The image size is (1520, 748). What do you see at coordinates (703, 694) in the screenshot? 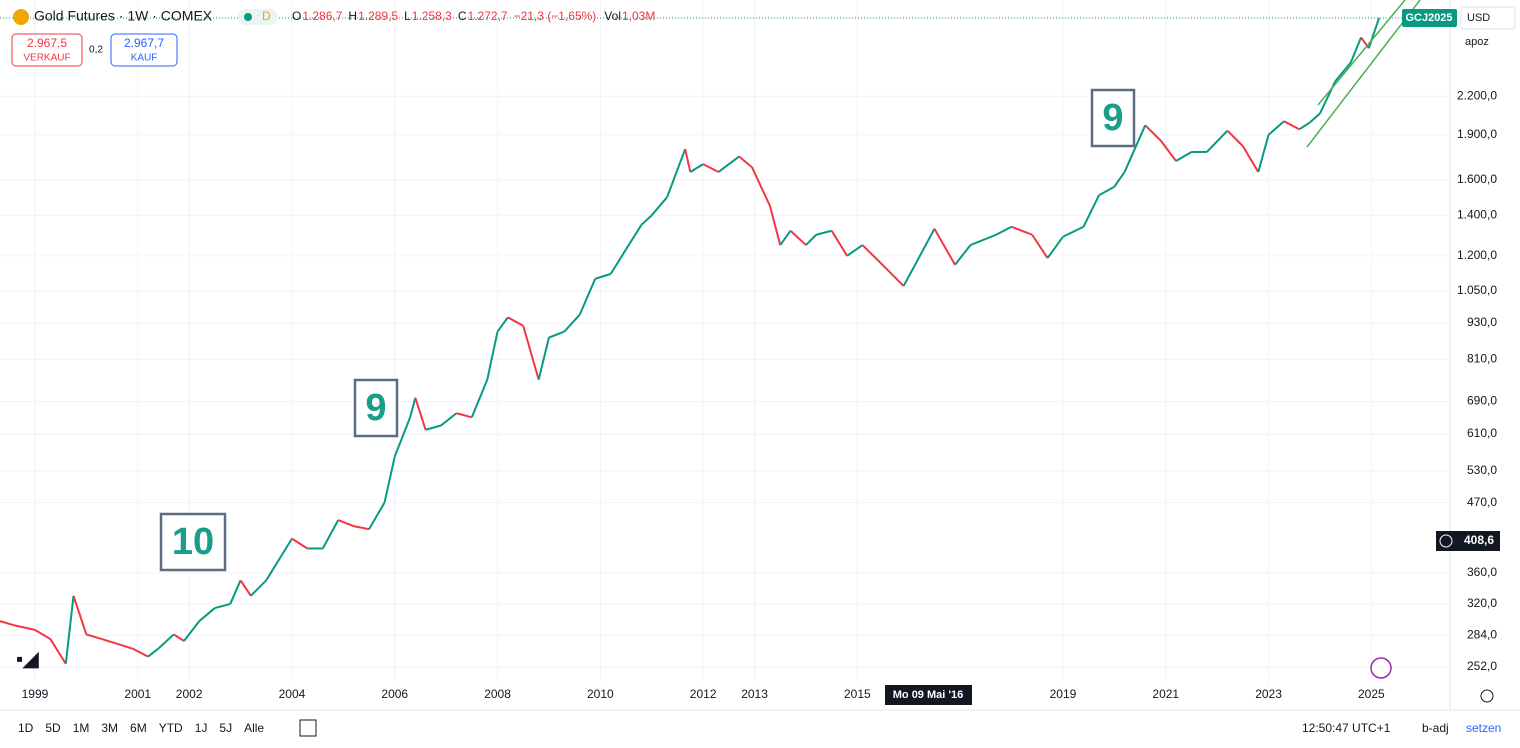
I see `x-tick-label: 2012` at bounding box center [703, 694].